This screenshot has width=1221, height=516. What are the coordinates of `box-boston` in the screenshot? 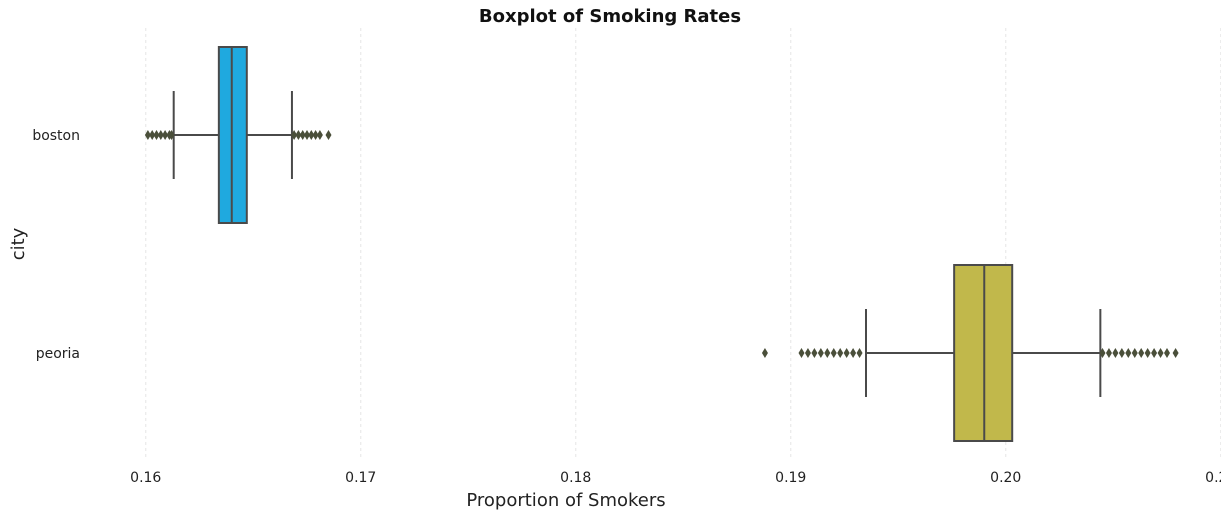 It's located at (232, 135).